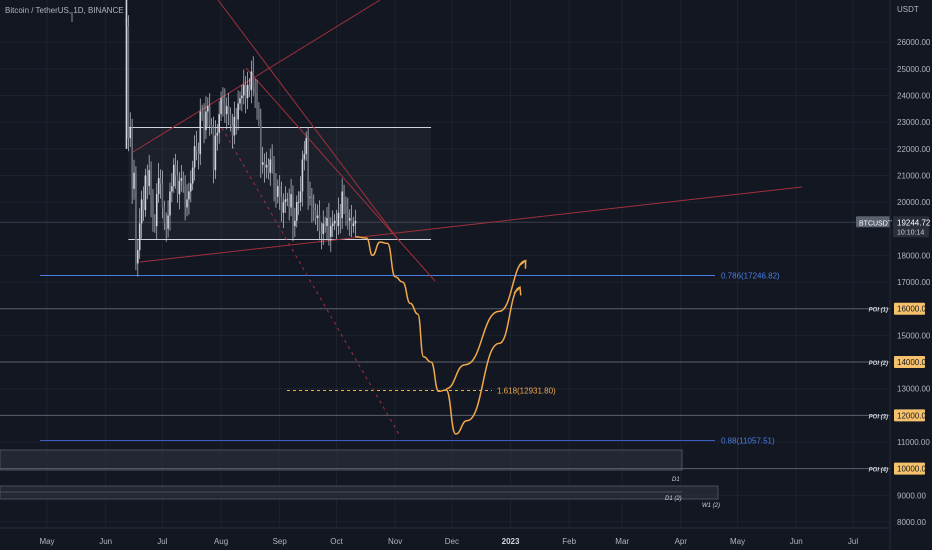 The image size is (932, 550). What do you see at coordinates (162, 541) in the screenshot?
I see `x-tick-label: Jul` at bounding box center [162, 541].